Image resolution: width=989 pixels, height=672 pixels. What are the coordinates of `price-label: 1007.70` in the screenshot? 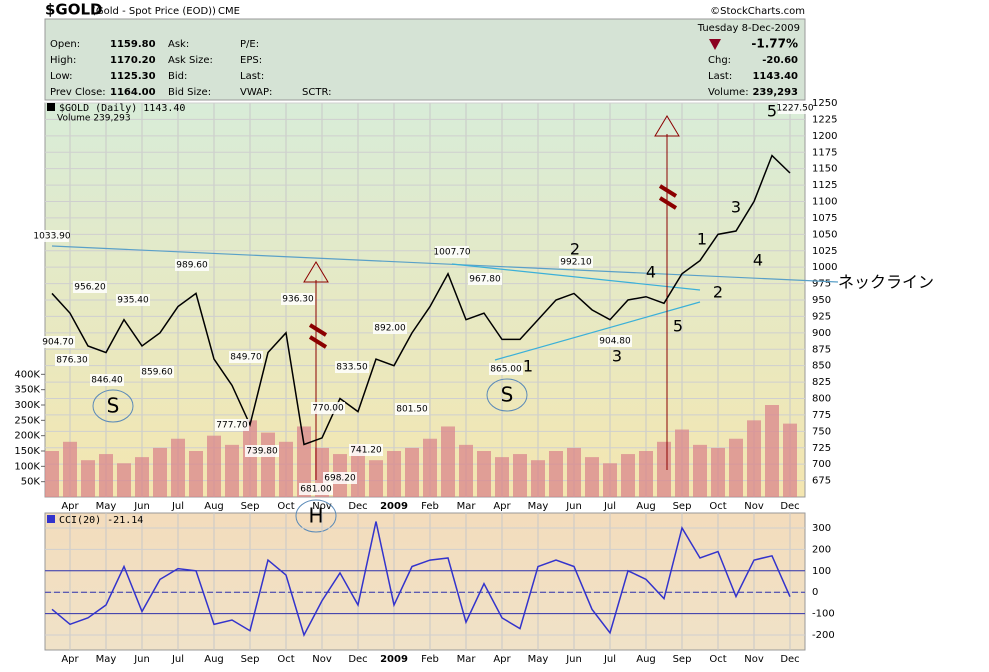 It's located at (451, 253).